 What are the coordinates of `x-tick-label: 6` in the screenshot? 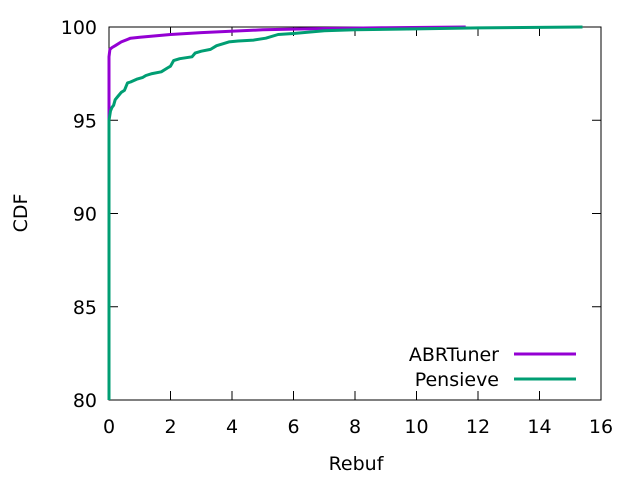 It's located at (293, 427).